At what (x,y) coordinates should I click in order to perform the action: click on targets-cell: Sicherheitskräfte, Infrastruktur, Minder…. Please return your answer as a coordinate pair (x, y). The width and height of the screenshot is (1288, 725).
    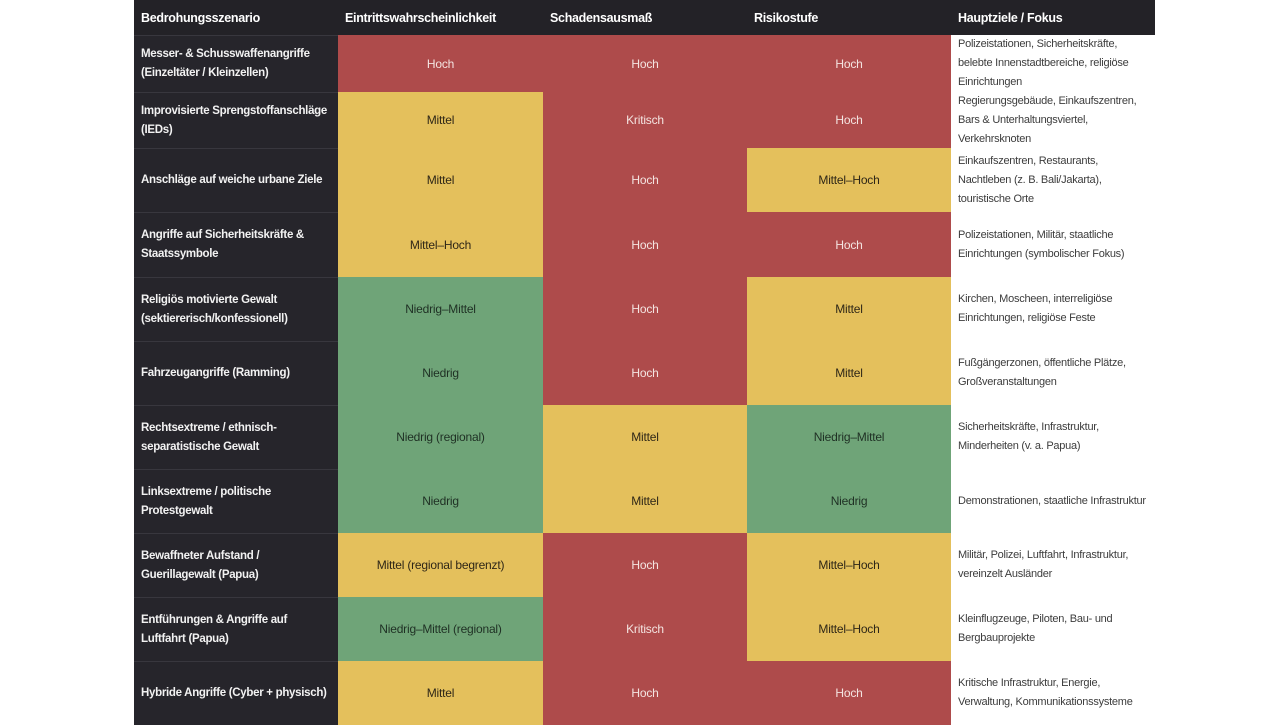
    Looking at the image, I should click on (1053, 437).